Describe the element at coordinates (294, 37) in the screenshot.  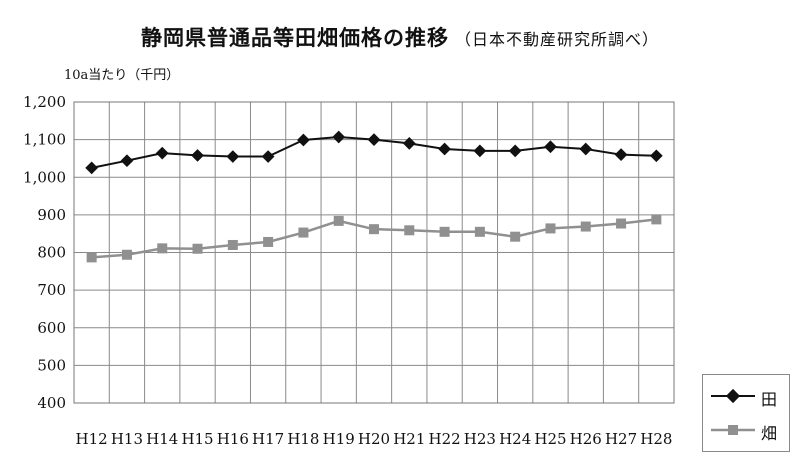
I see `chart-title-main: 静岡県普通品等田畑価格の推移` at that location.